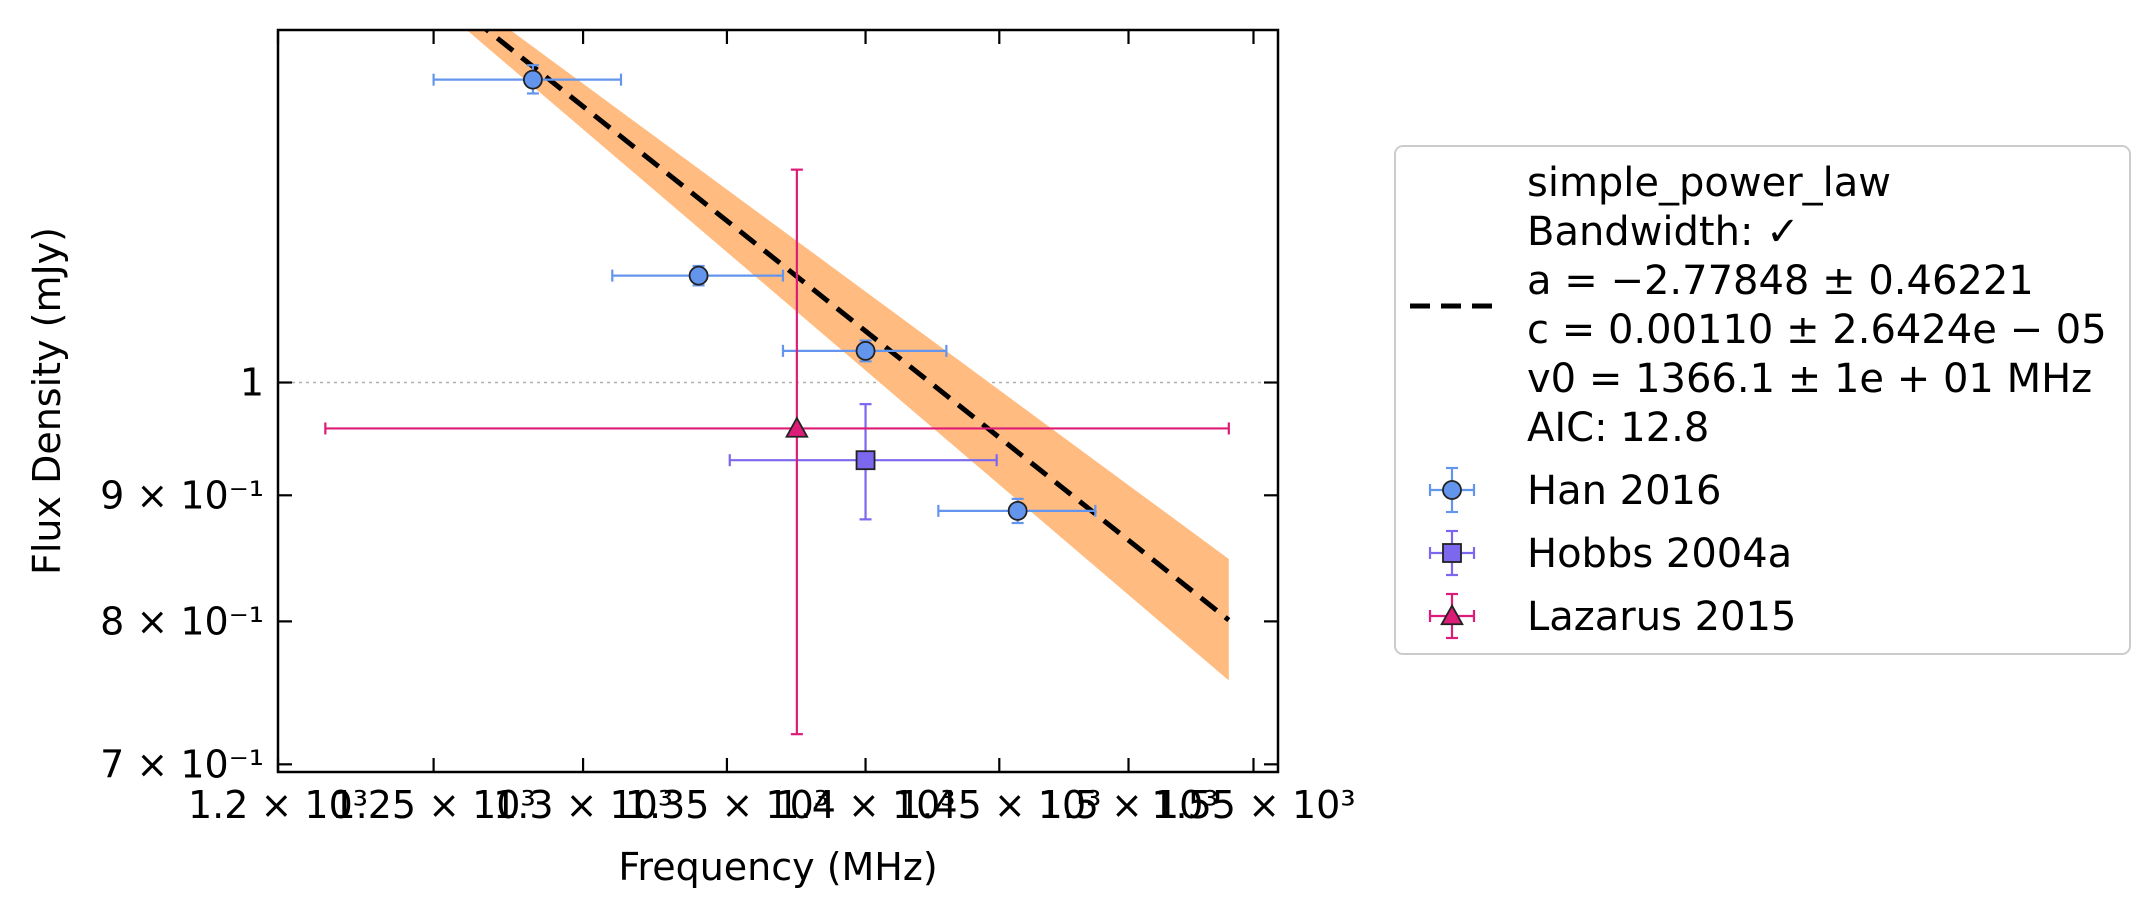 The image size is (2149, 914). I want to click on x-tick-label: 1.35 × 10³, so click(727, 805).